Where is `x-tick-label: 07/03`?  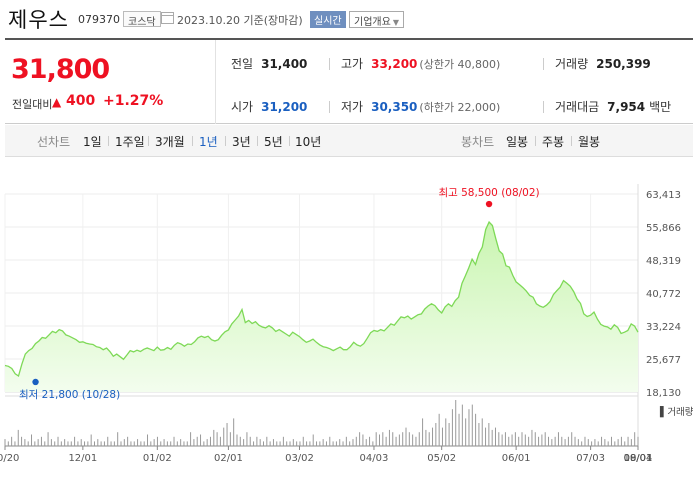 x-tick-label: 07/03 is located at coordinates (590, 458).